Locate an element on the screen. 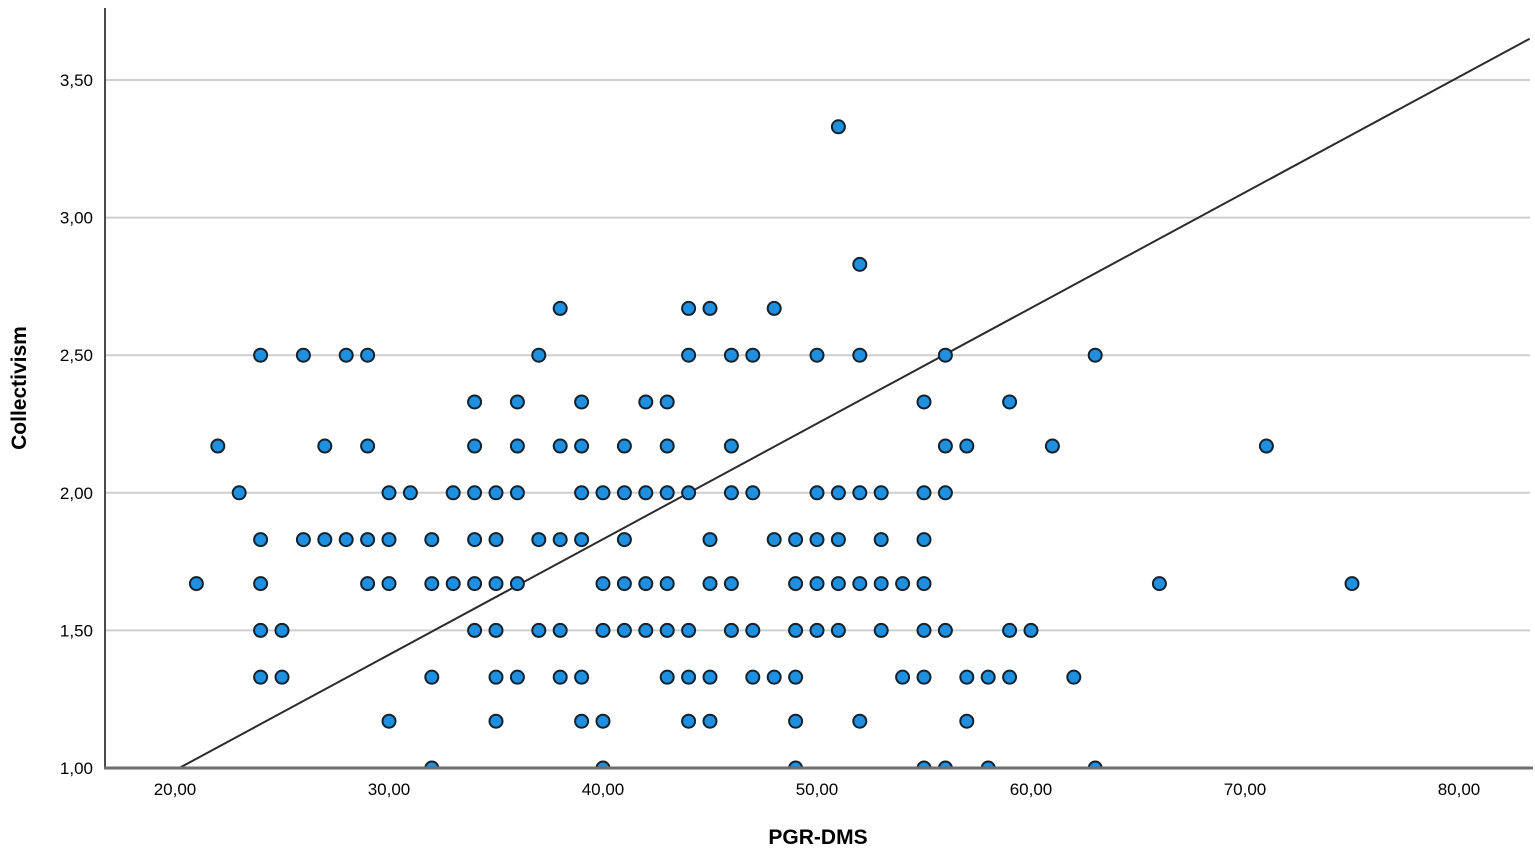 This screenshot has width=1535, height=856. y-tick-labels: 1,00 1,50 2,00 2,50 3,00 3,50 is located at coordinates (76, 424).